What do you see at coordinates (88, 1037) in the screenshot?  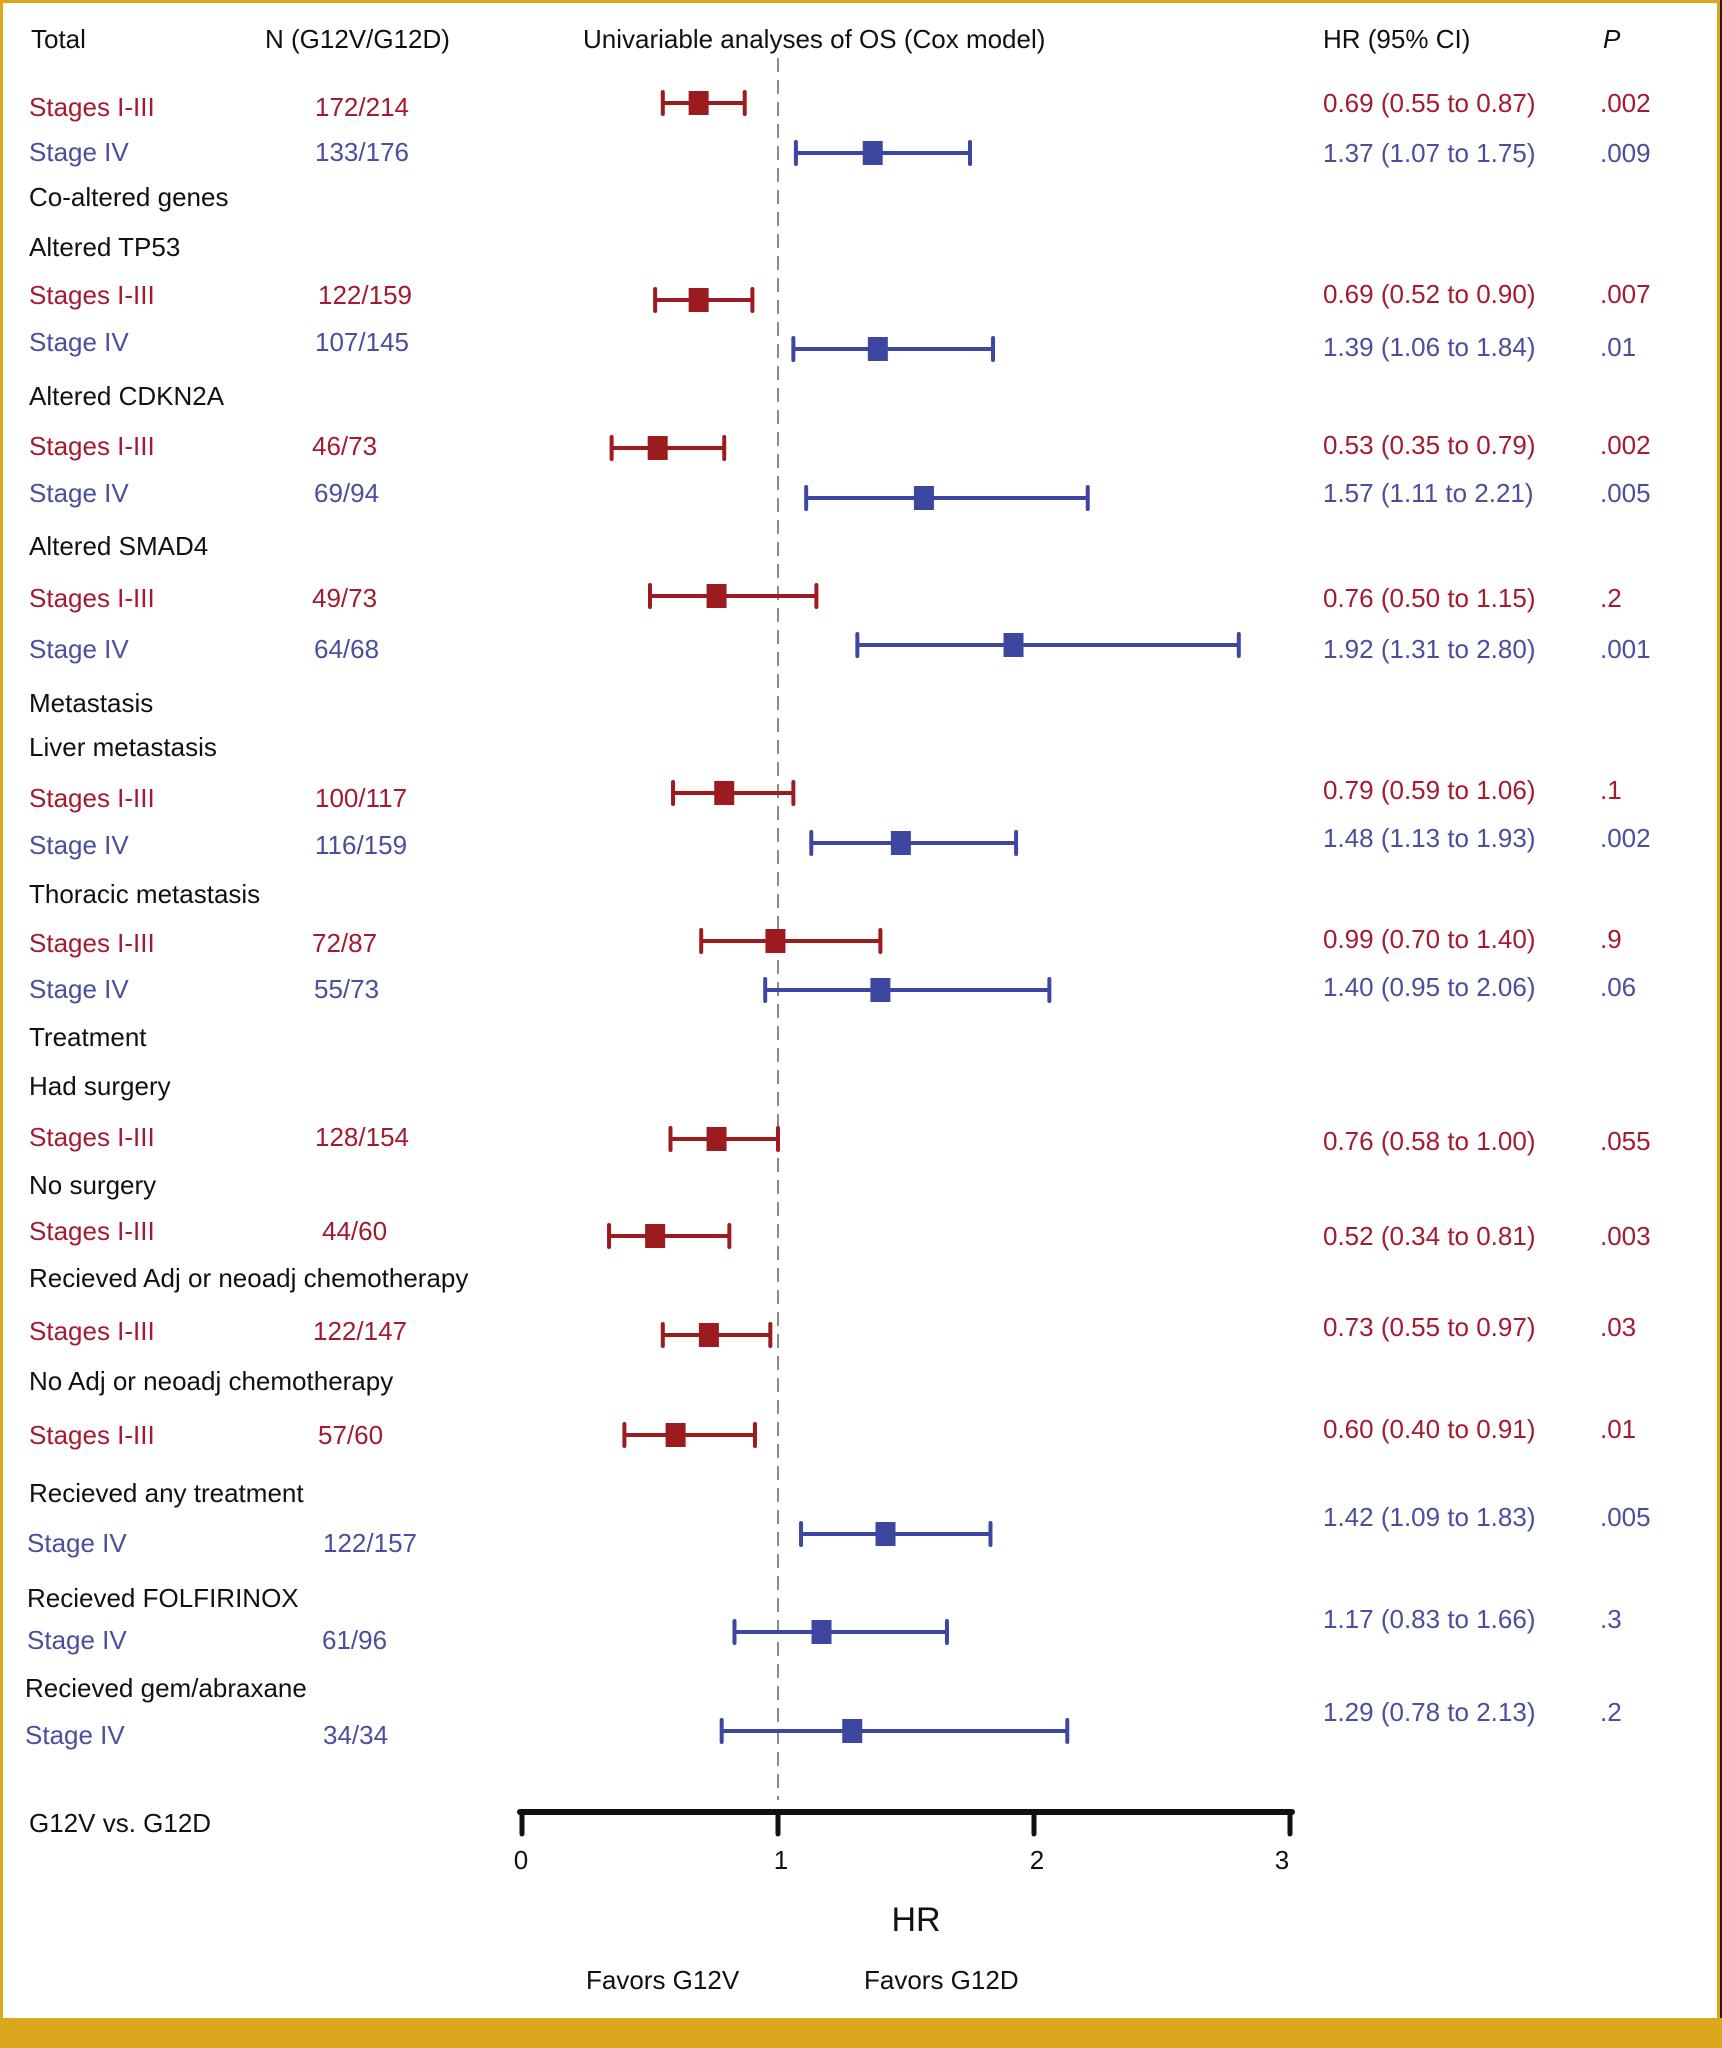 I see `subgroup-heading: Treatment` at bounding box center [88, 1037].